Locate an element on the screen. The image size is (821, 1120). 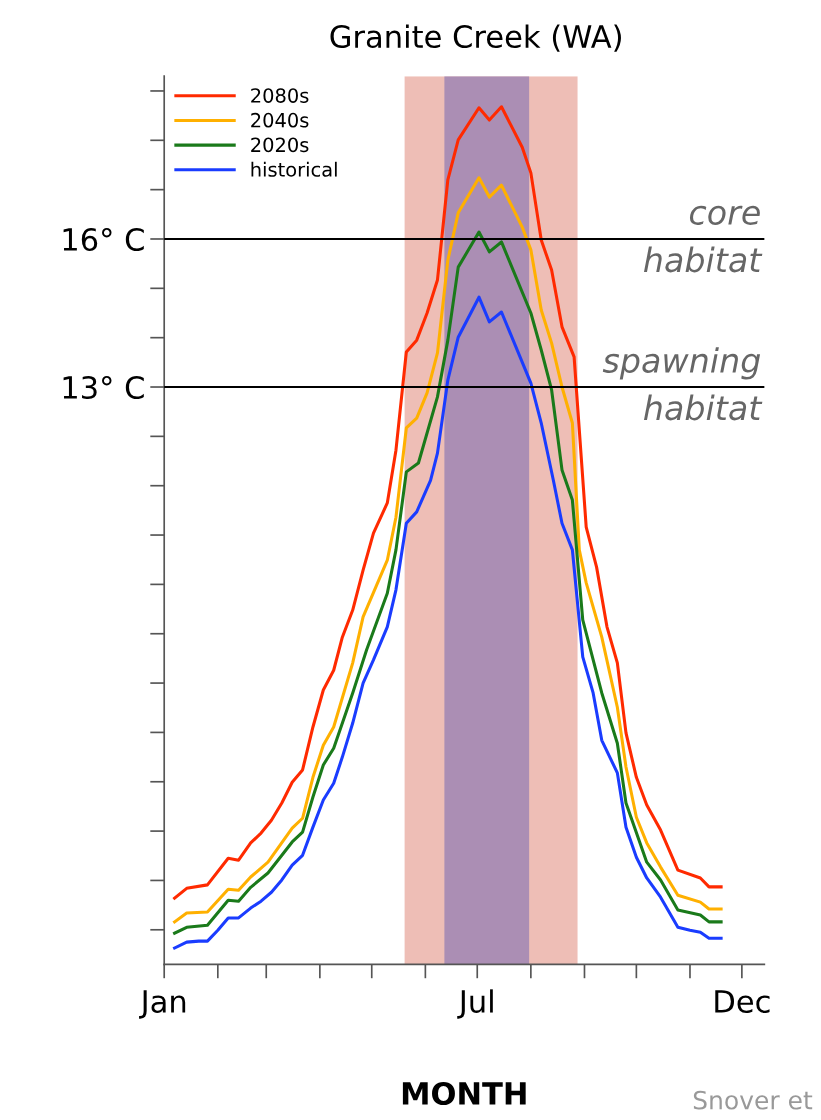
x-axis-title: MONTH is located at coordinates (464, 1093).